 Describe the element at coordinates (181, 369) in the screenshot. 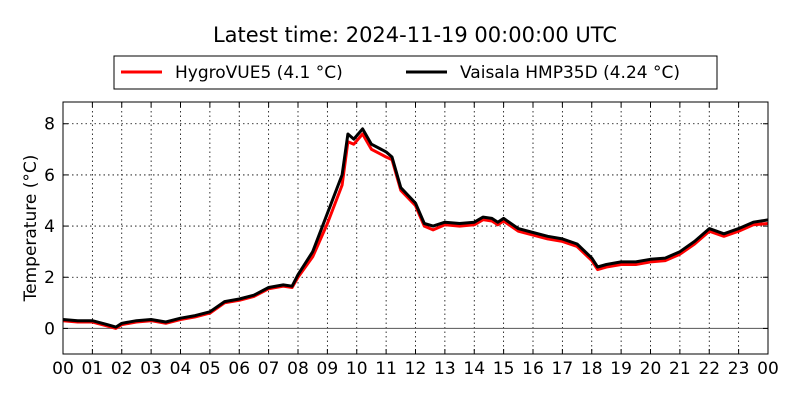

I see `x-tick-label: 04` at that location.